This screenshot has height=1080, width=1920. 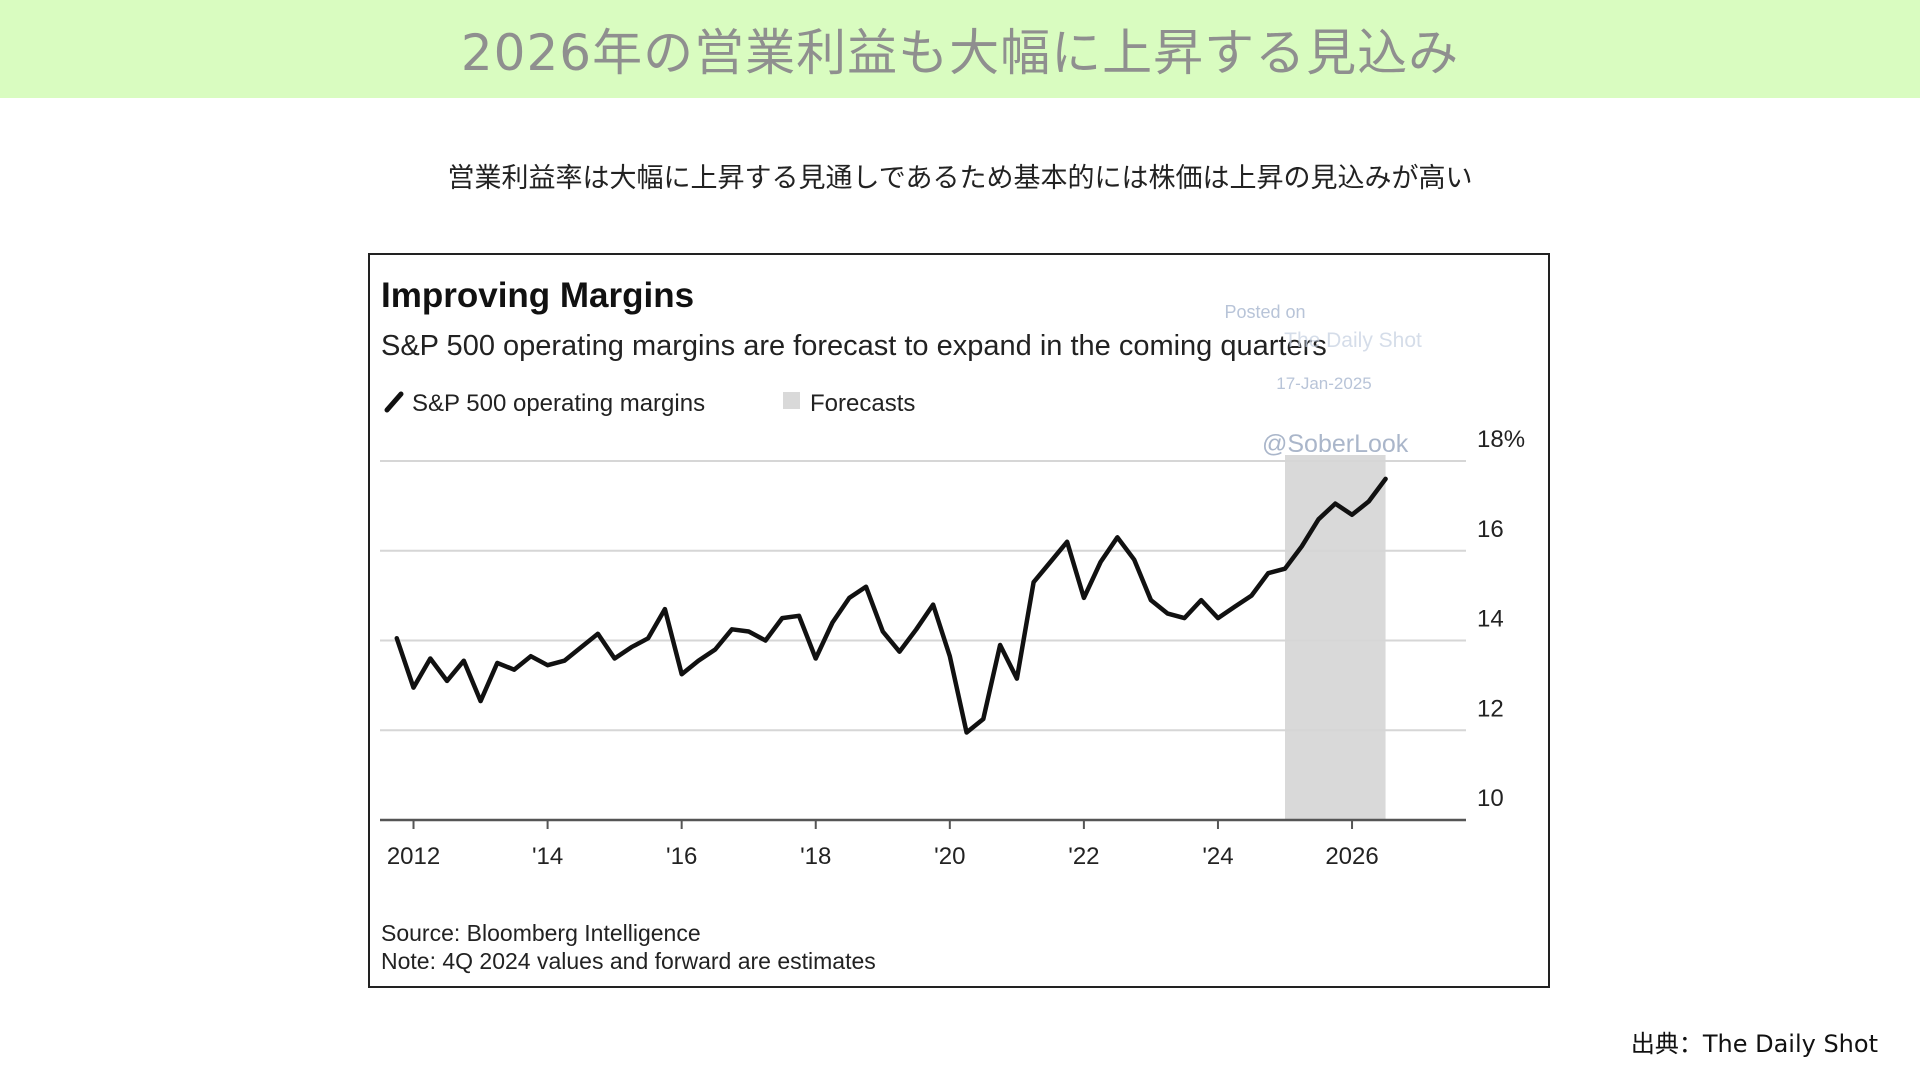 What do you see at coordinates (960, 178) in the screenshot?
I see `page-subtitle: 営業利益率は大幅に上昇する見通しであるため基本的には株価は上昇の見込みが高い` at bounding box center [960, 178].